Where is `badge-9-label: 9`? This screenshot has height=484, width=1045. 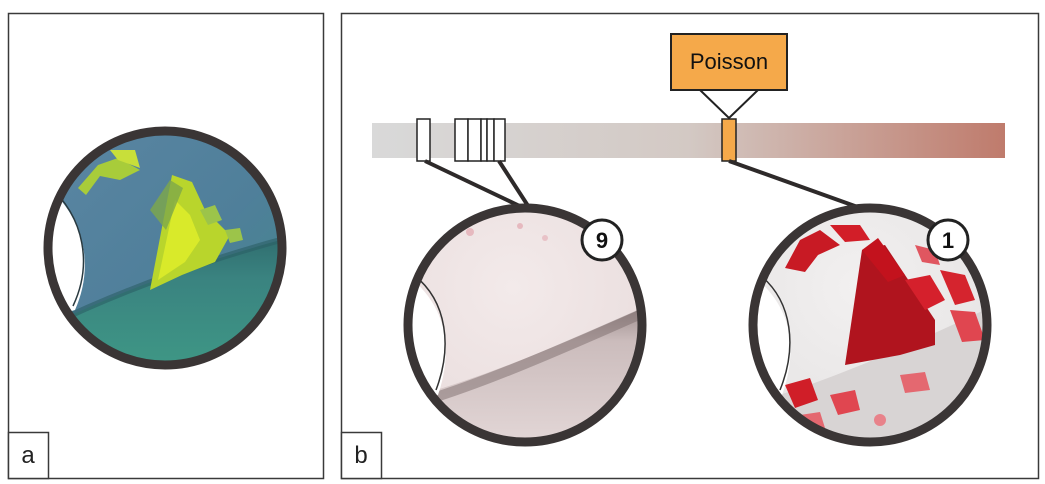
badge-9-label: 9 is located at coordinates (602, 240).